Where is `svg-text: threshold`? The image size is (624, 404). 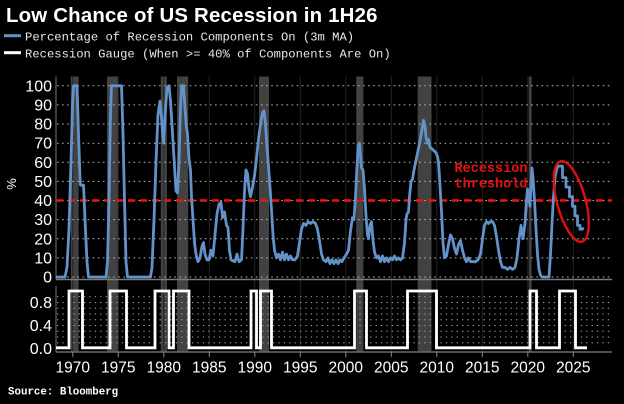 svg-text: threshold is located at coordinates (491, 185).